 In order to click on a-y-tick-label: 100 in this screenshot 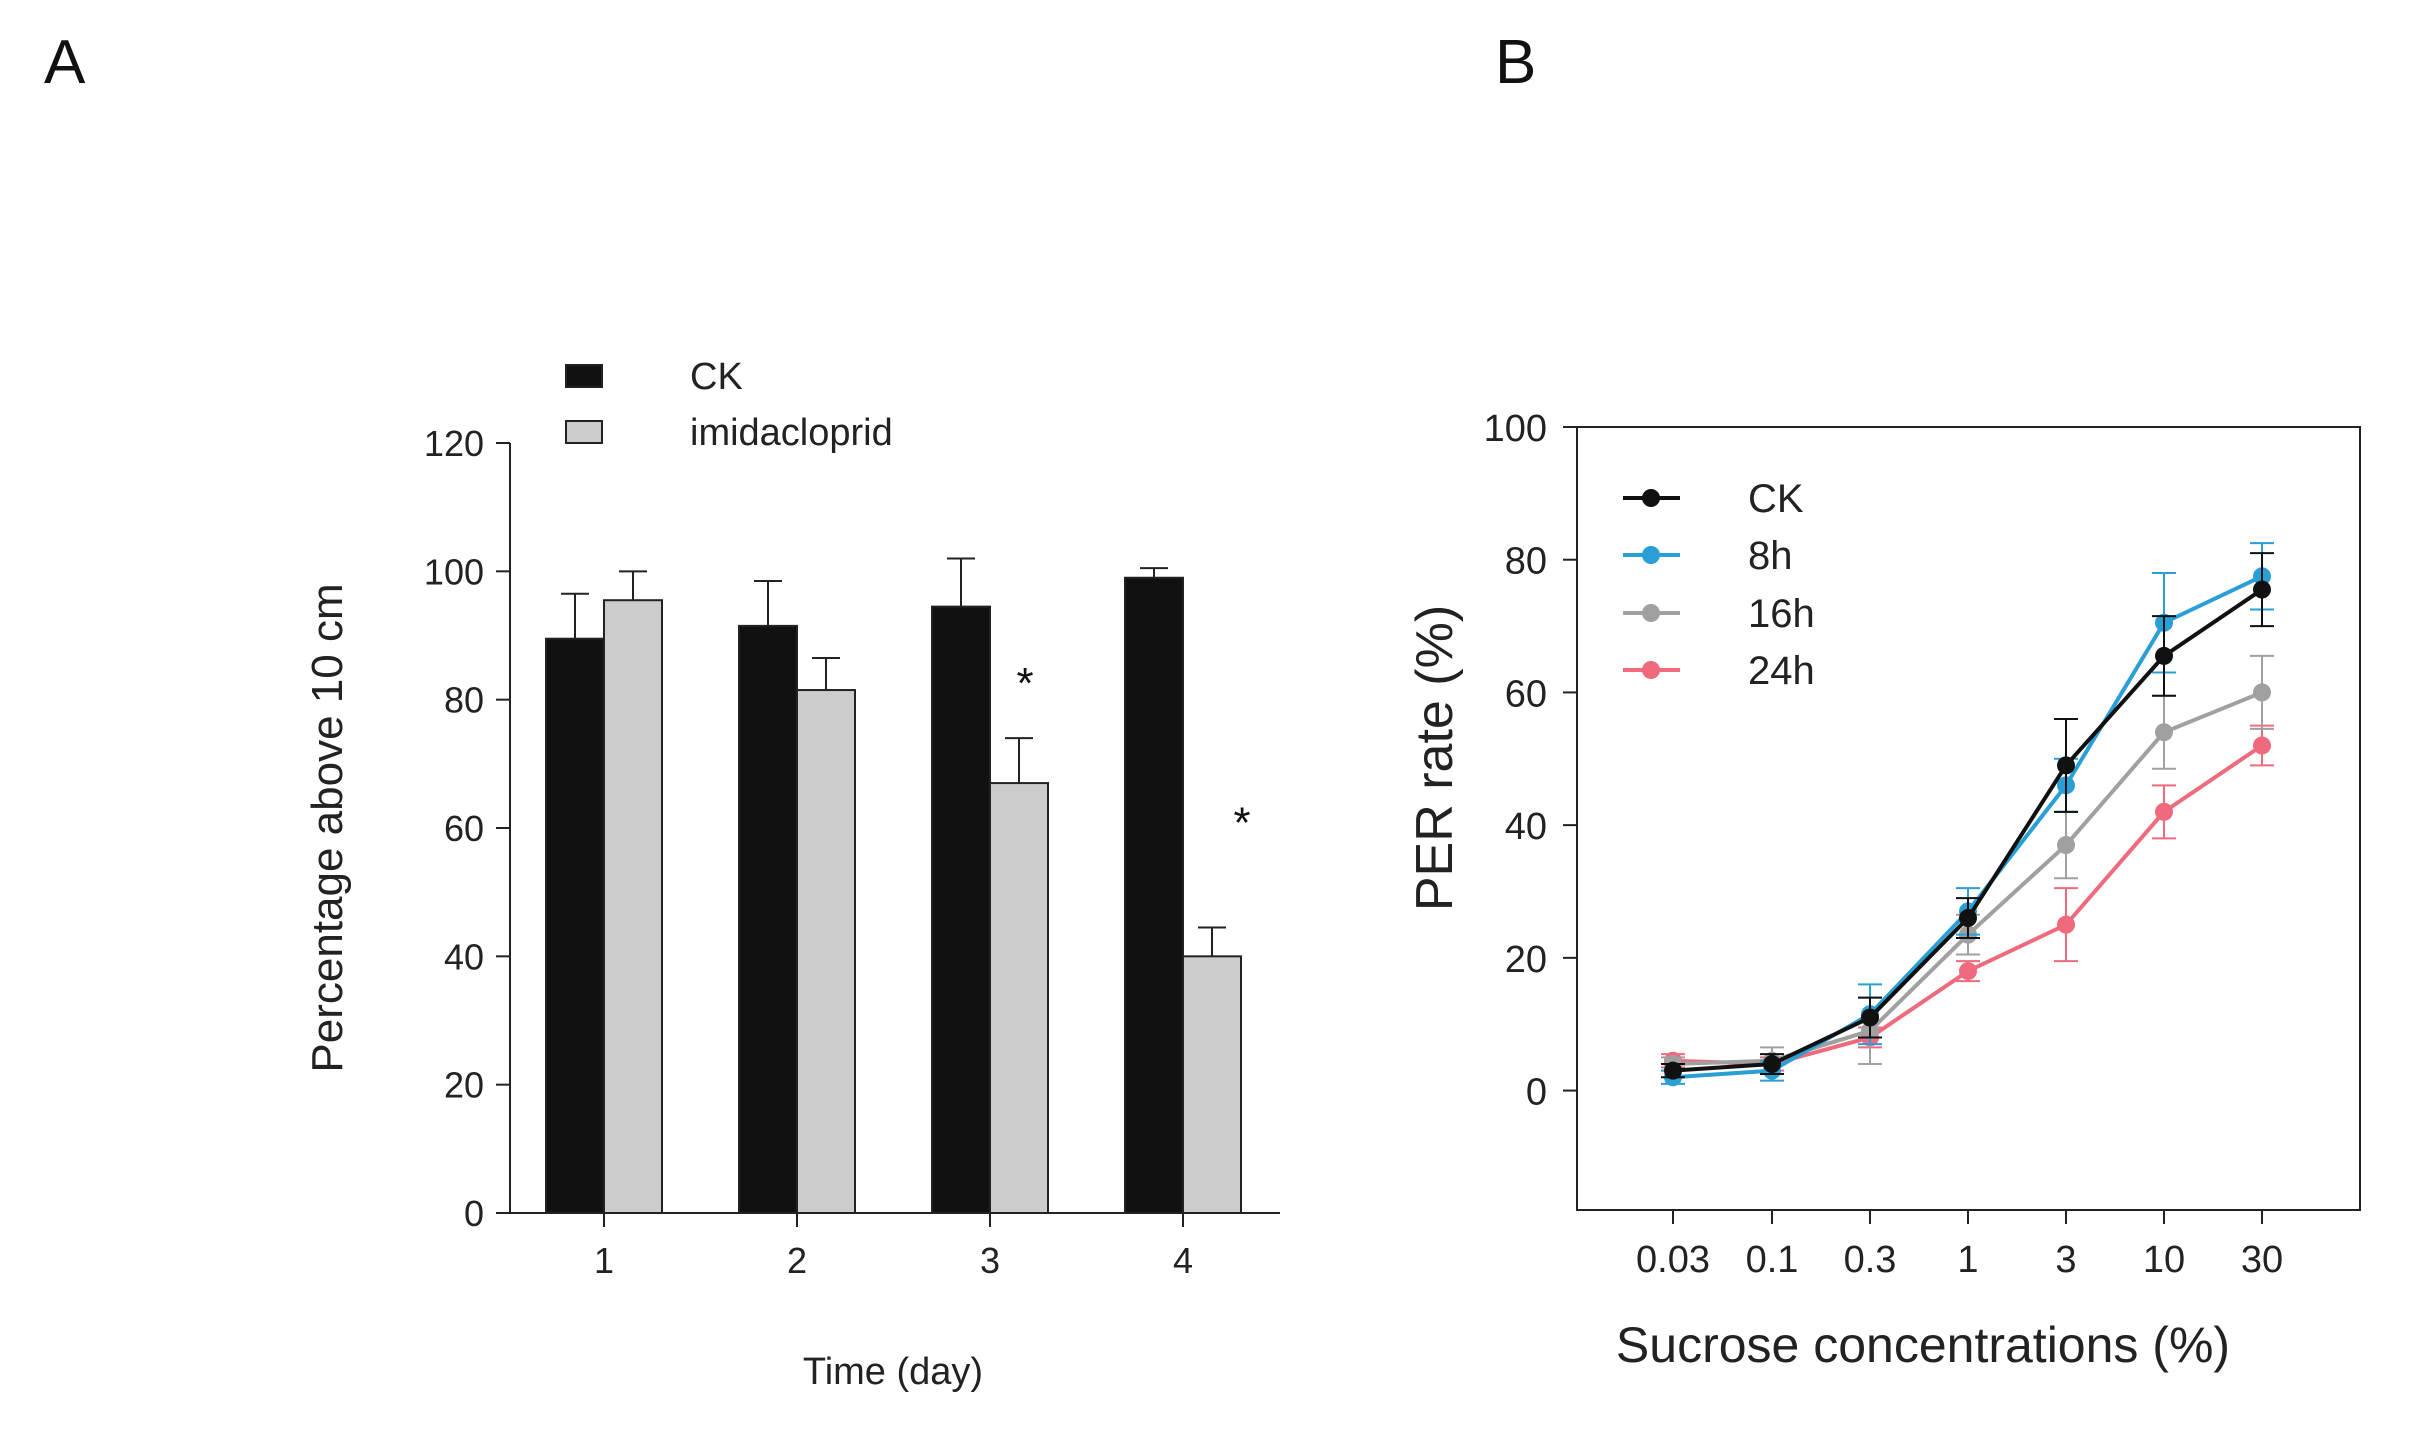, I will do `click(454, 571)`.